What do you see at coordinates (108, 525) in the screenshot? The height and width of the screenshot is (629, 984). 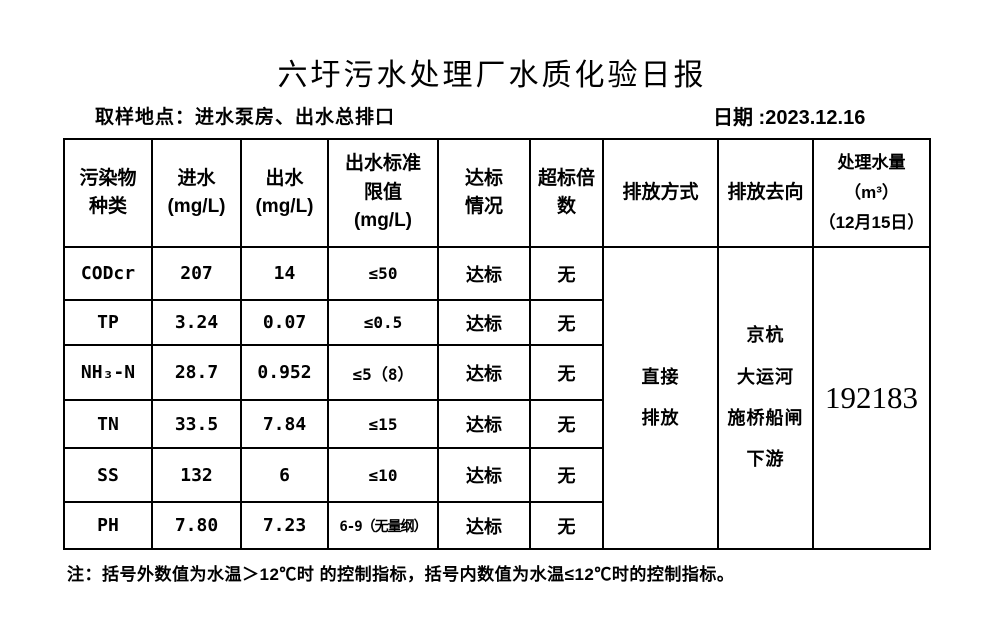 I see `cell-pollutant: PH` at bounding box center [108, 525].